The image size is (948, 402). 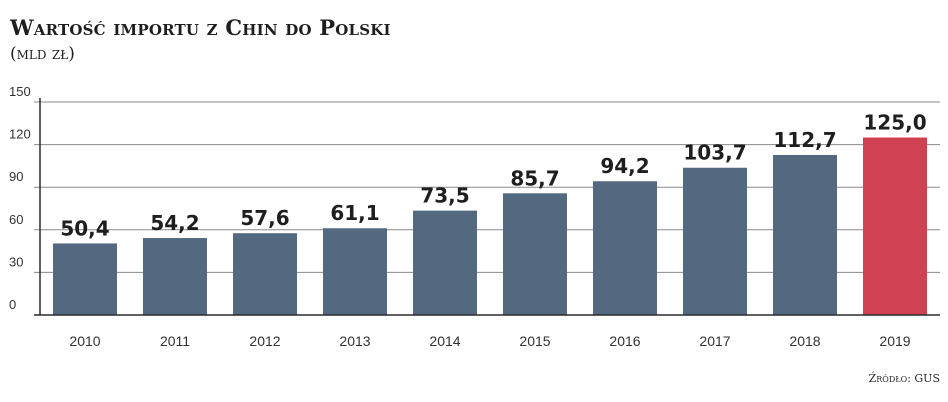 I want to click on data-label: 61,1, so click(x=354, y=213).